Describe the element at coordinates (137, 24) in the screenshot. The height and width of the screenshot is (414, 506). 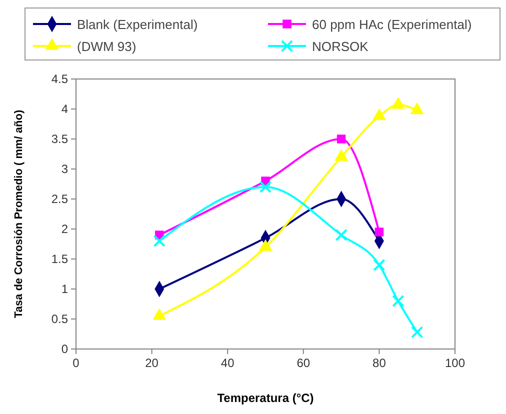
I see `legend-label: Blank (Experimental)` at that location.